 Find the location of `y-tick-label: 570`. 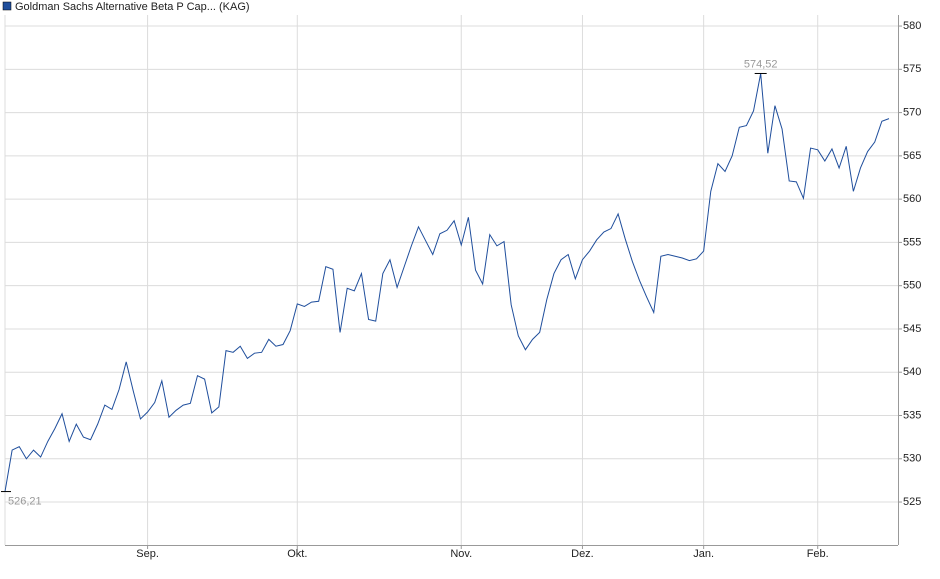

y-tick-label: 570 is located at coordinates (912, 112).